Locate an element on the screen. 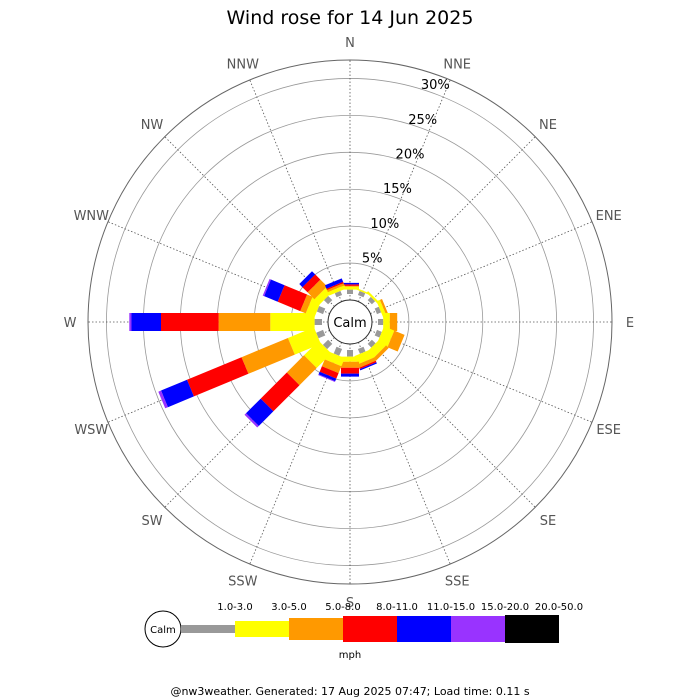 This screenshot has width=700, height=700. direction-label-SSW: SSW is located at coordinates (243, 582).